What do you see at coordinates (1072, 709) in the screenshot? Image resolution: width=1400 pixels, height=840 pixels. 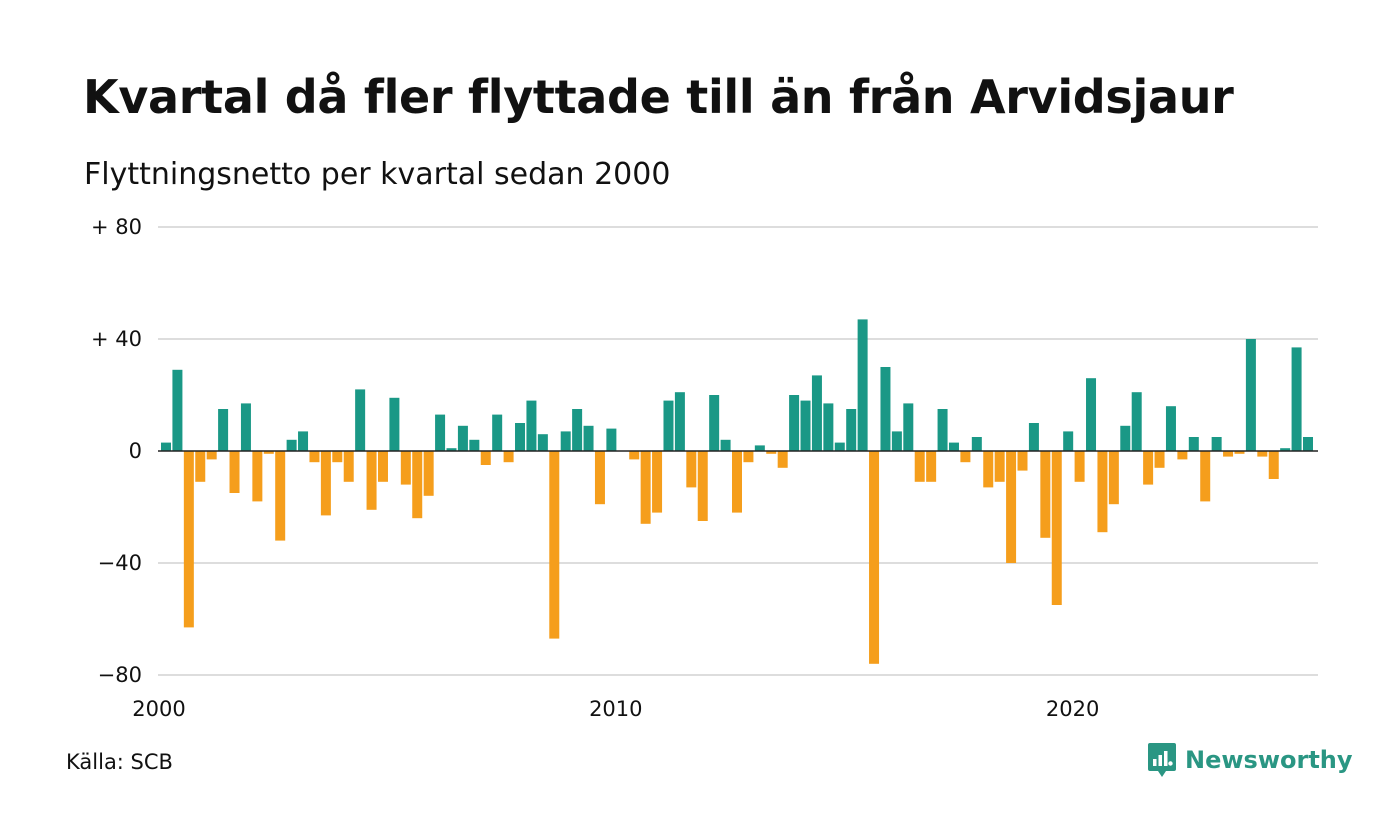 I see `x-tick-label: 2020` at bounding box center [1072, 709].